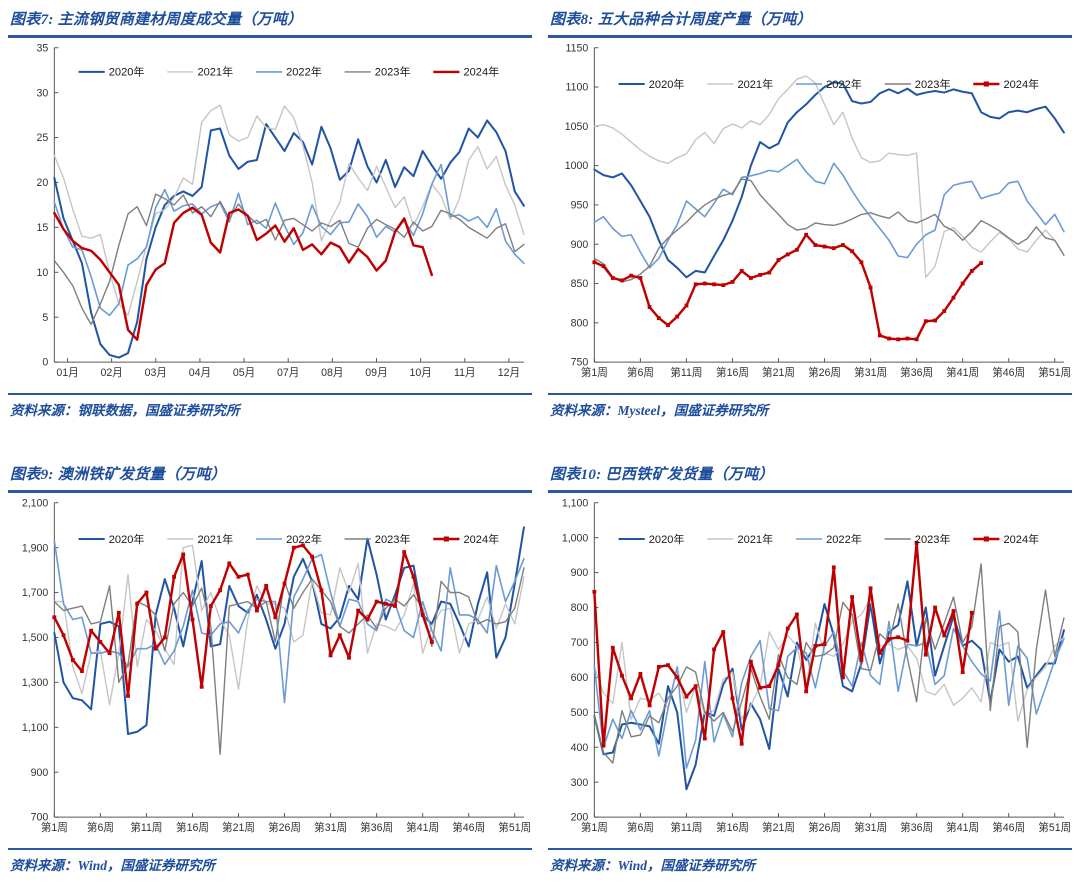 This screenshot has height=885, width=1080. I want to click on y-tick-label: 700, so click(40, 818).